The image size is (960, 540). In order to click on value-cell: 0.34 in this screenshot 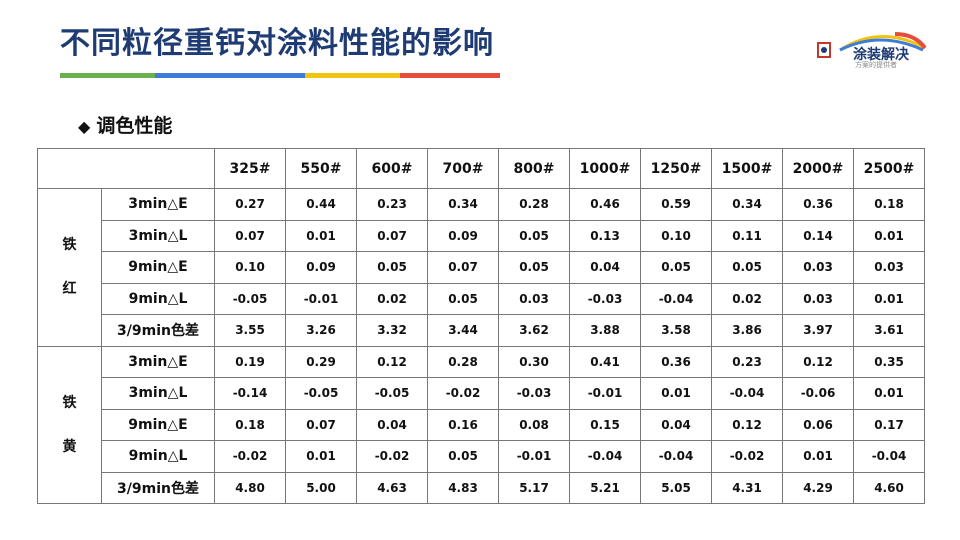, I will do `click(747, 204)`.